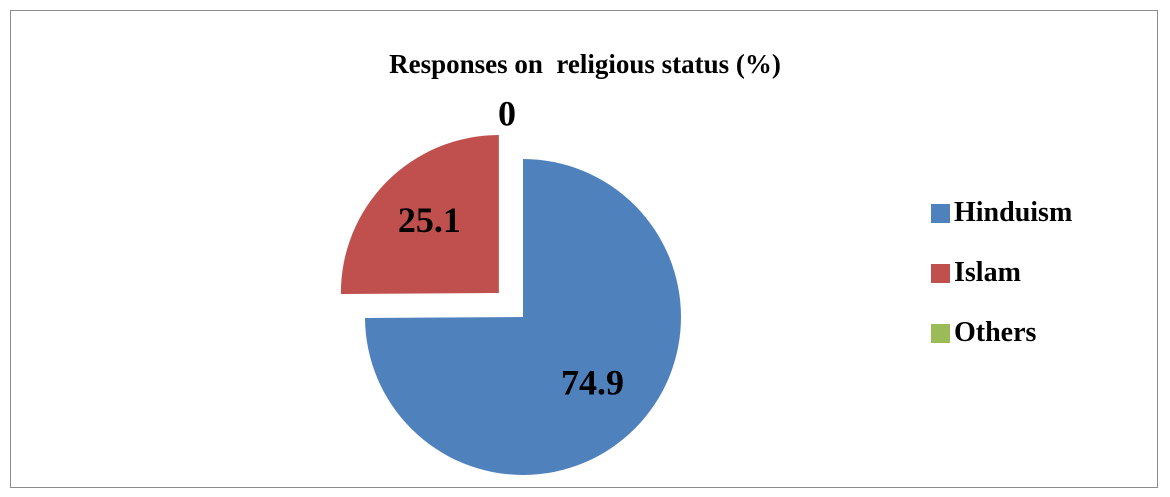 The image size is (1170, 497). Describe the element at coordinates (940, 273) in the screenshot. I see `legend-swatch-islam` at that location.